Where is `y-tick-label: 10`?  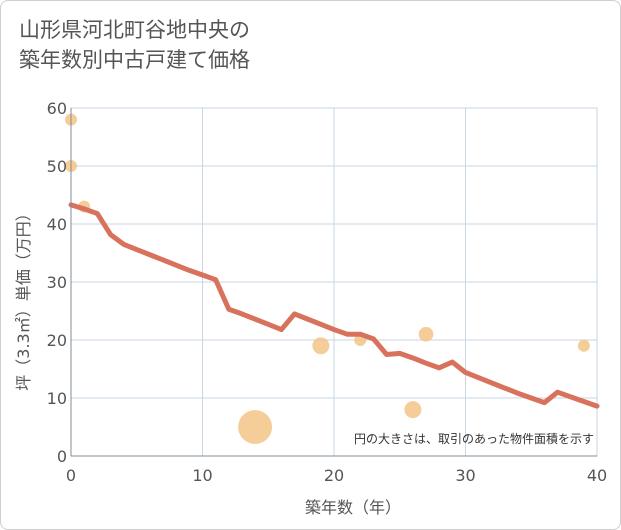 y-tick-label: 10 is located at coordinates (57, 398).